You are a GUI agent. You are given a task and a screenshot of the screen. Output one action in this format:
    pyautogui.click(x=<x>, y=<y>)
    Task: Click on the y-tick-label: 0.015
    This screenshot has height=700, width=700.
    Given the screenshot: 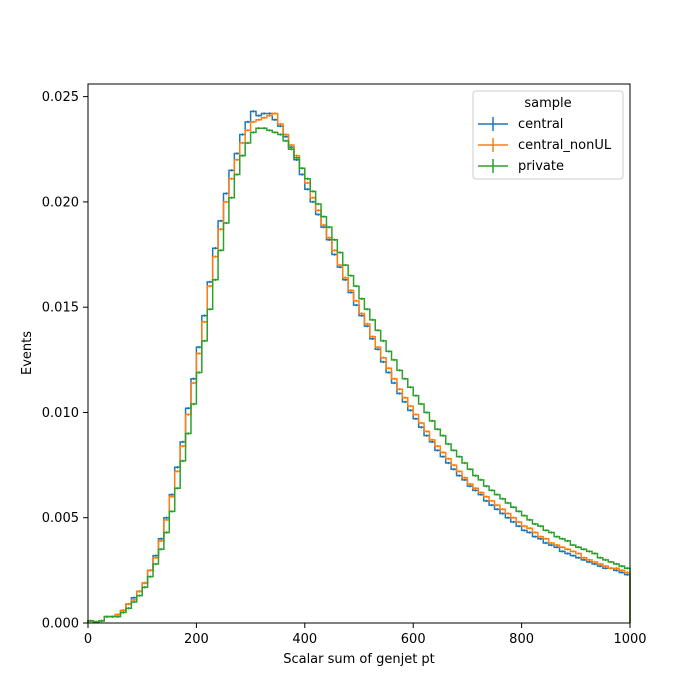 What is the action you would take?
    pyautogui.click(x=60, y=308)
    